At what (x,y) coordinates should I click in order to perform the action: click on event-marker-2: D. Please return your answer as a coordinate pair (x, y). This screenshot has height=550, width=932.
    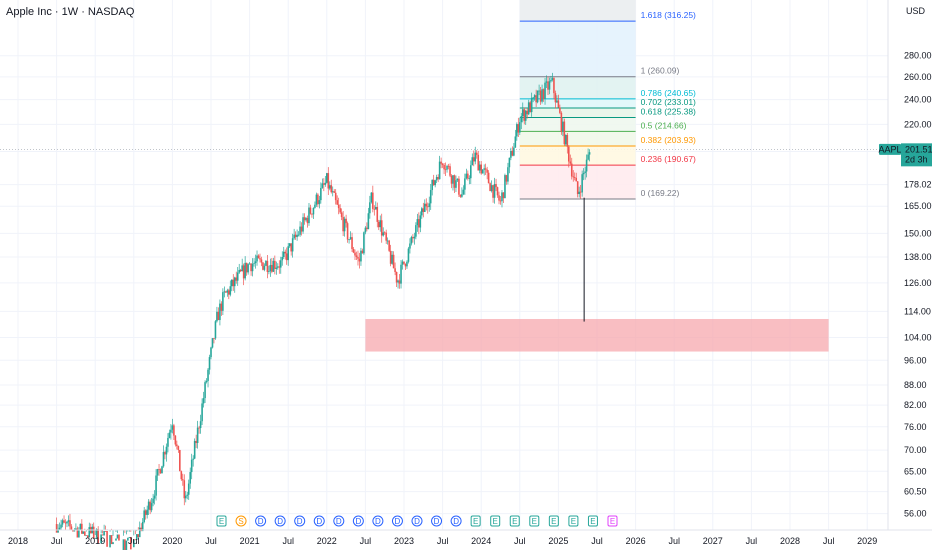
    Looking at the image, I should click on (261, 521).